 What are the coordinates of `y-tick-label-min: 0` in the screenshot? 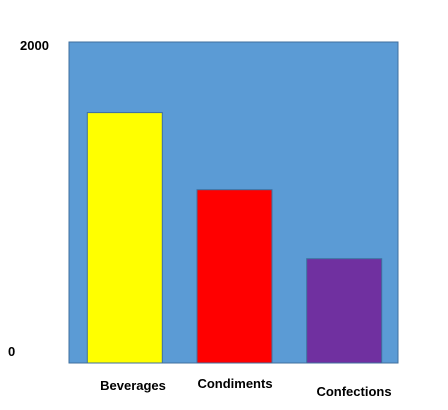 It's located at (11, 351).